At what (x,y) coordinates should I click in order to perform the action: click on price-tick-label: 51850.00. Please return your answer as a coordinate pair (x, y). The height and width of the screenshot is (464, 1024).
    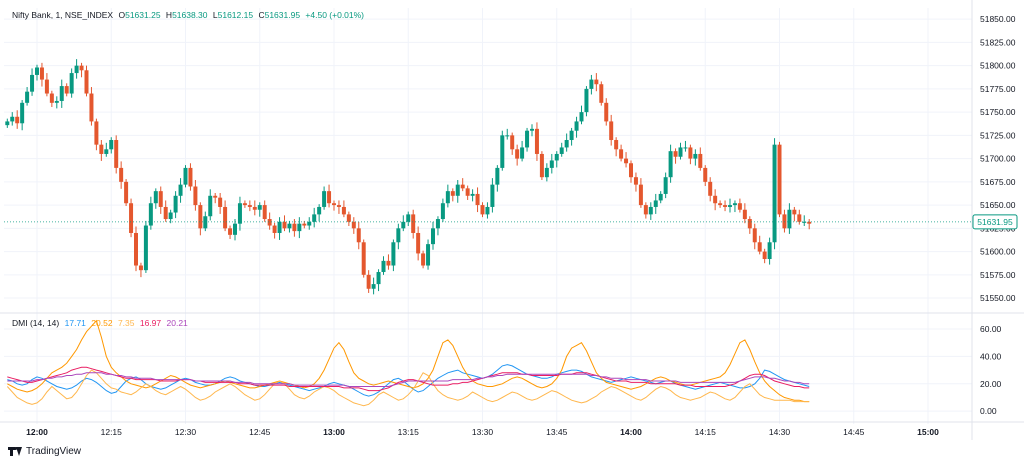
    Looking at the image, I should click on (998, 19).